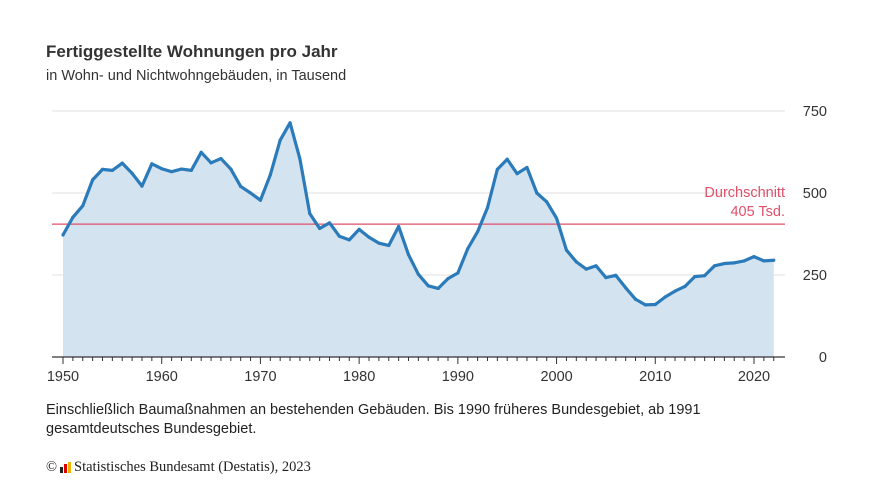 The width and height of the screenshot is (872, 491). Describe the element at coordinates (757, 212) in the screenshot. I see `average-value-label: 405 Tsd.` at that location.